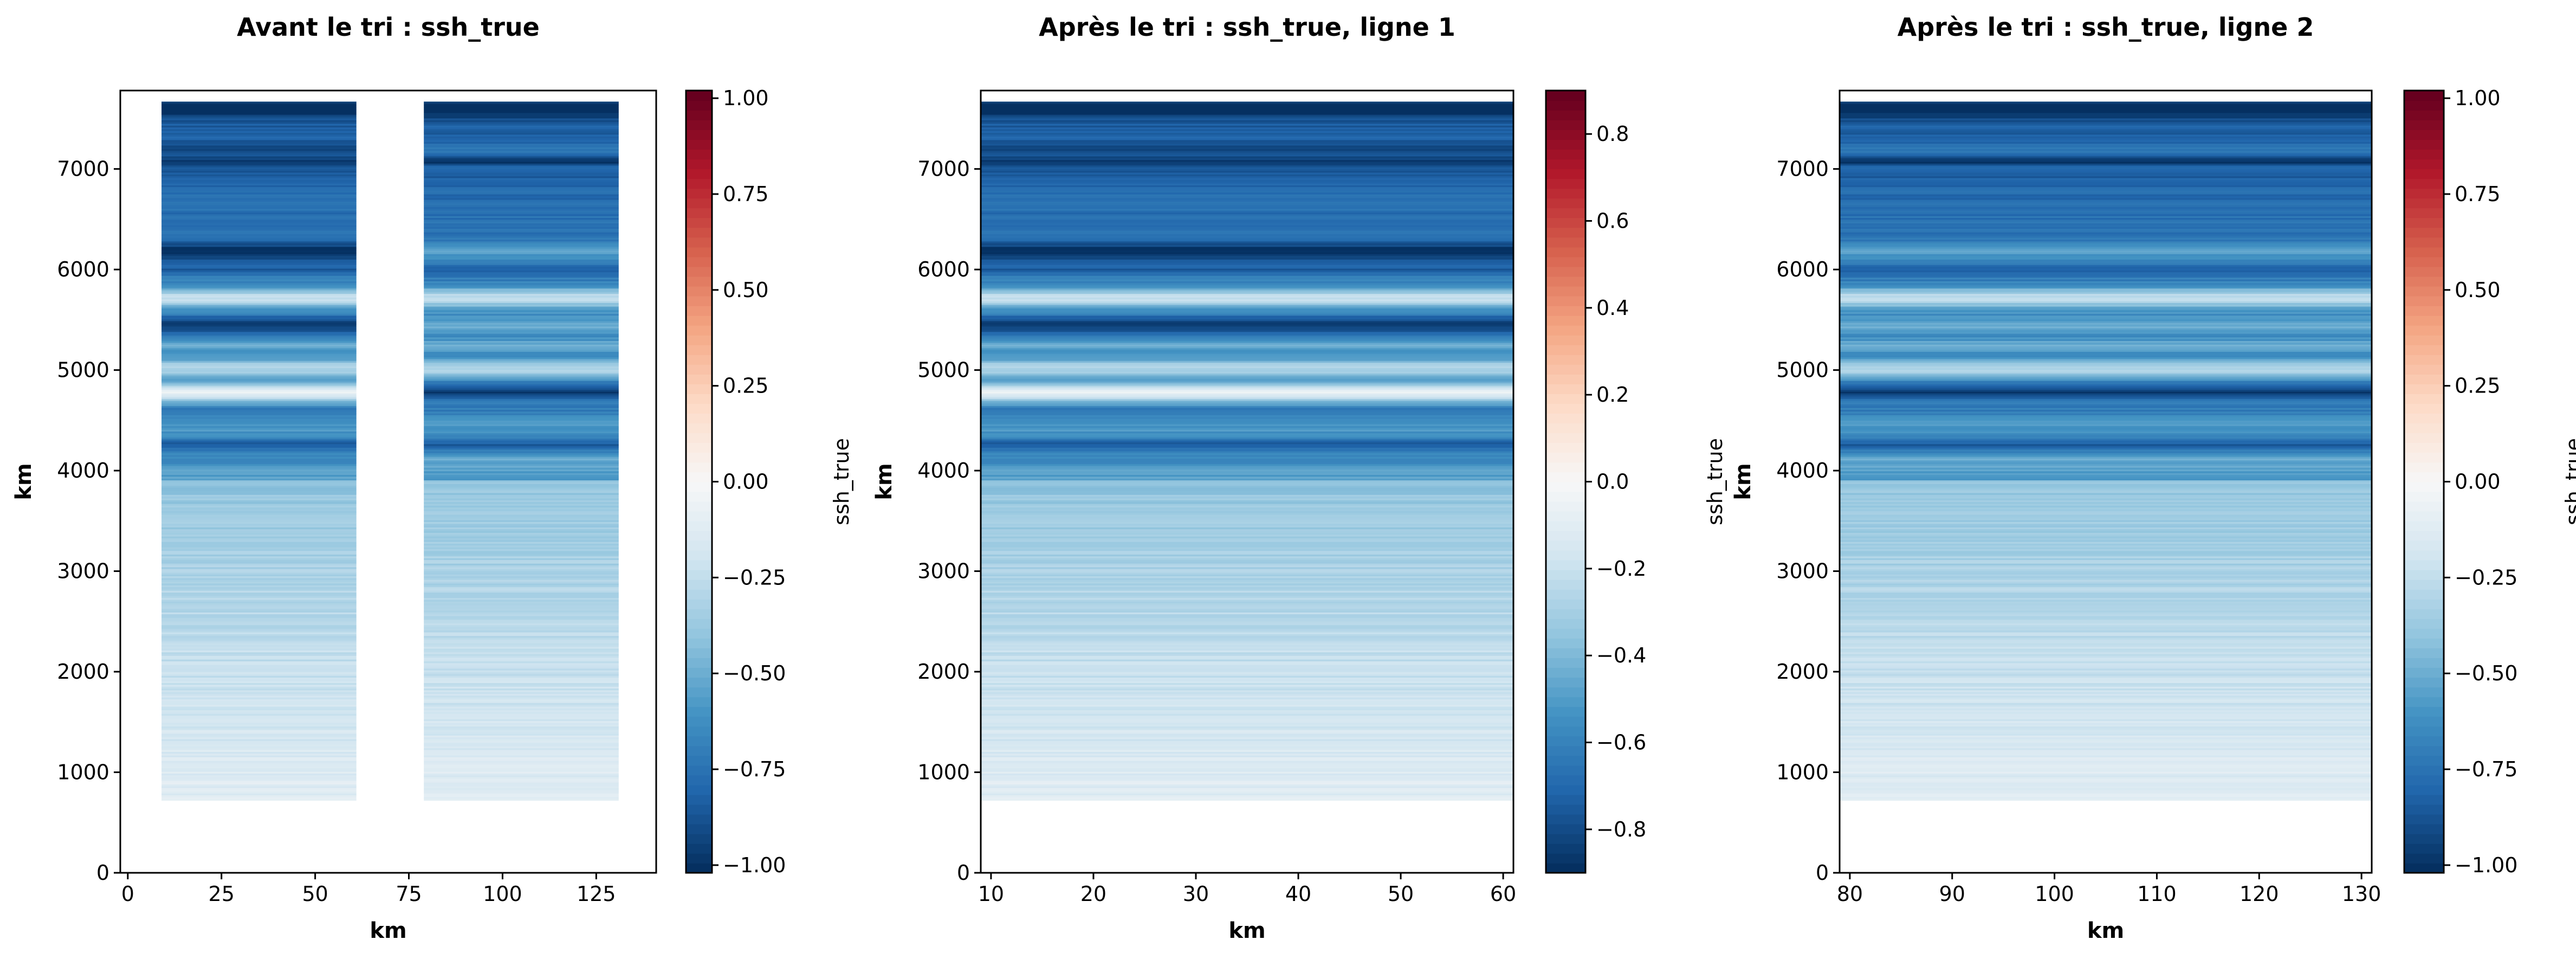  I want to click on colorbar-tick-label: −0.75, so click(2486, 769).